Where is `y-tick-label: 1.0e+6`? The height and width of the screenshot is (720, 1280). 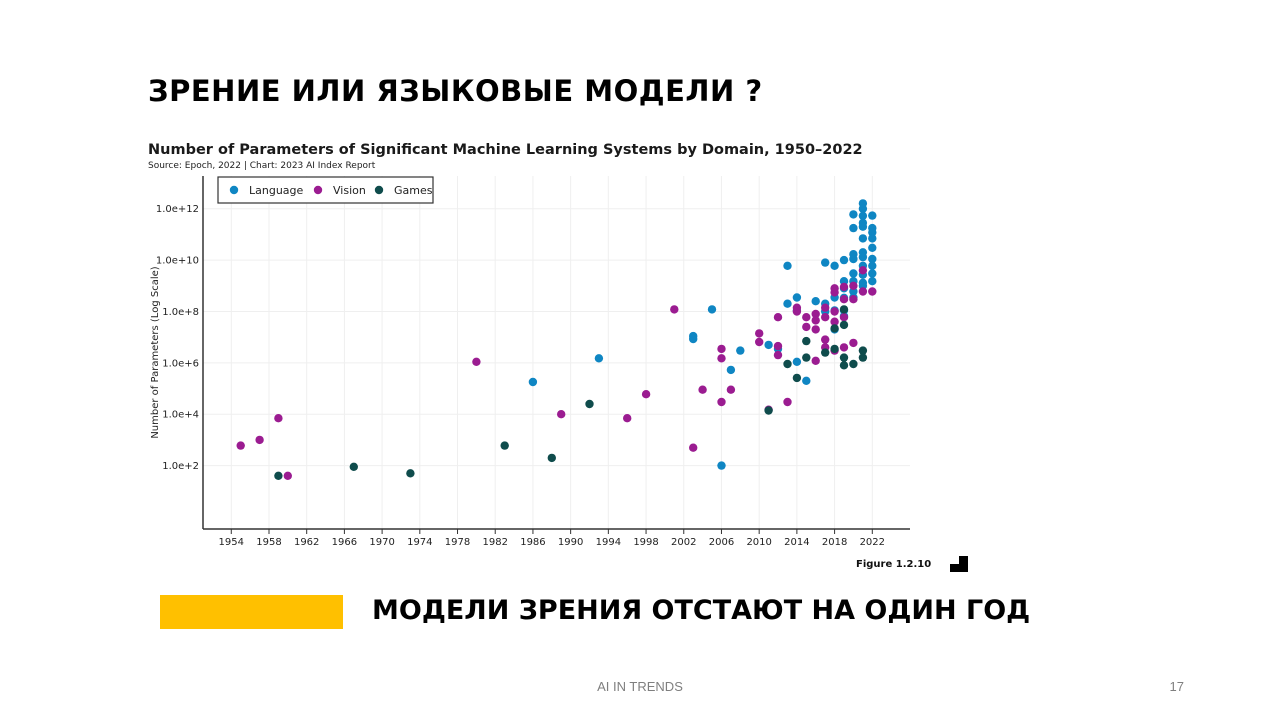
y-tick-label: 1.0e+6 is located at coordinates (180, 363).